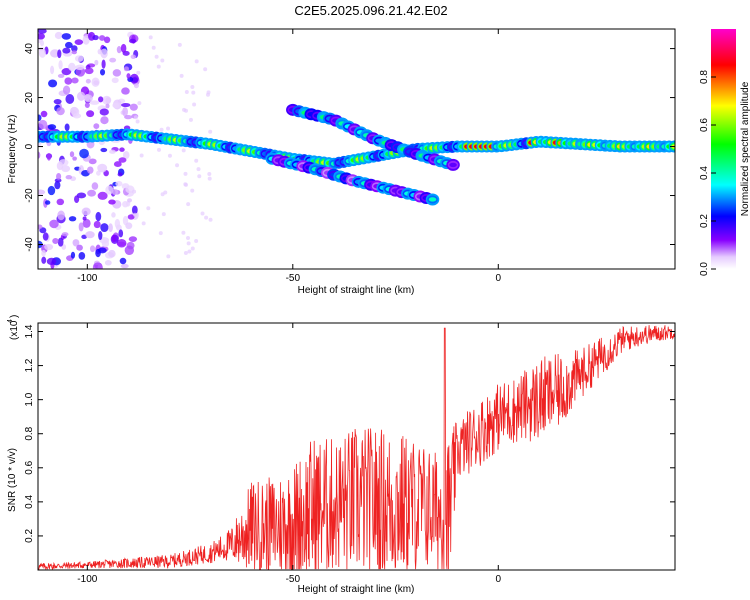 Image resolution: width=750 pixels, height=600 pixels. What do you see at coordinates (29, 331) in the screenshot?
I see `y-tick-label: 1.4` at bounding box center [29, 331].